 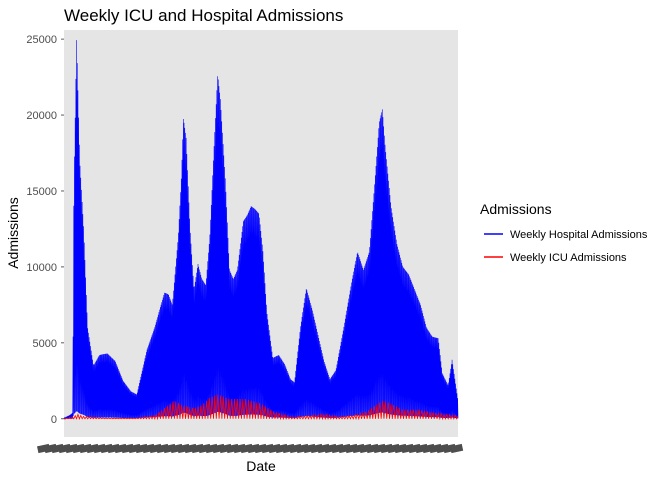 What do you see at coordinates (54, 420) in the screenshot?
I see `y-tick-label: 0` at bounding box center [54, 420].